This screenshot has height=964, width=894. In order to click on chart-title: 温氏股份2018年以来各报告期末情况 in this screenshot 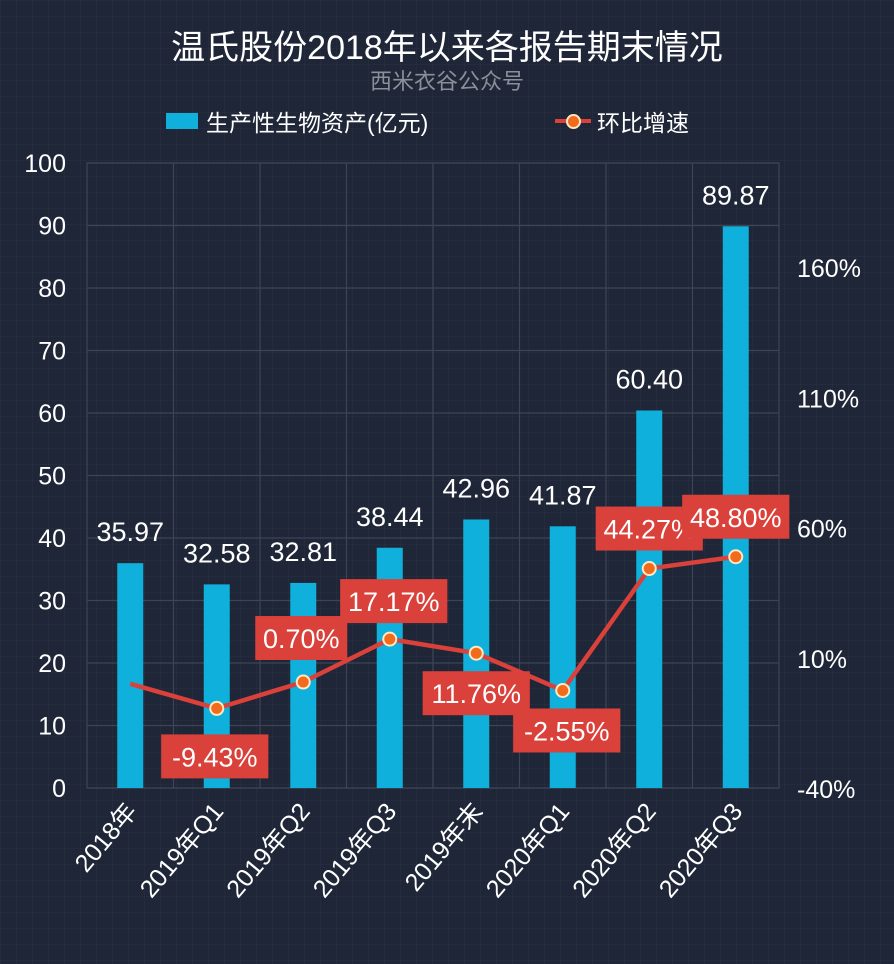, I will do `click(447, 48)`.